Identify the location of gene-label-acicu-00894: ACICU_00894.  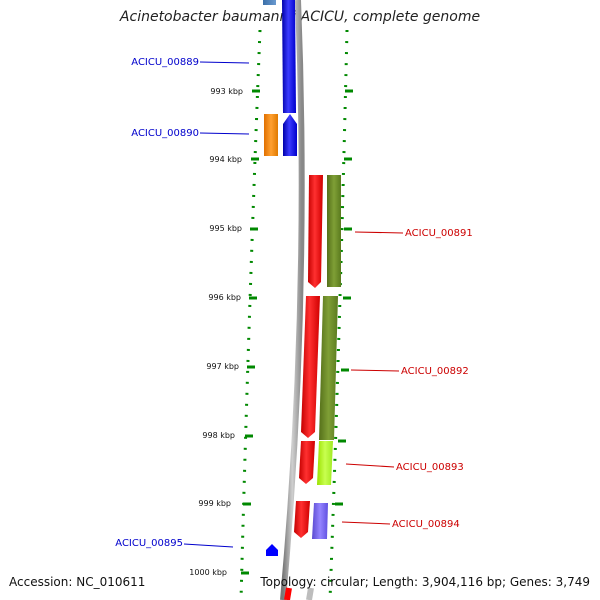
(426, 524).